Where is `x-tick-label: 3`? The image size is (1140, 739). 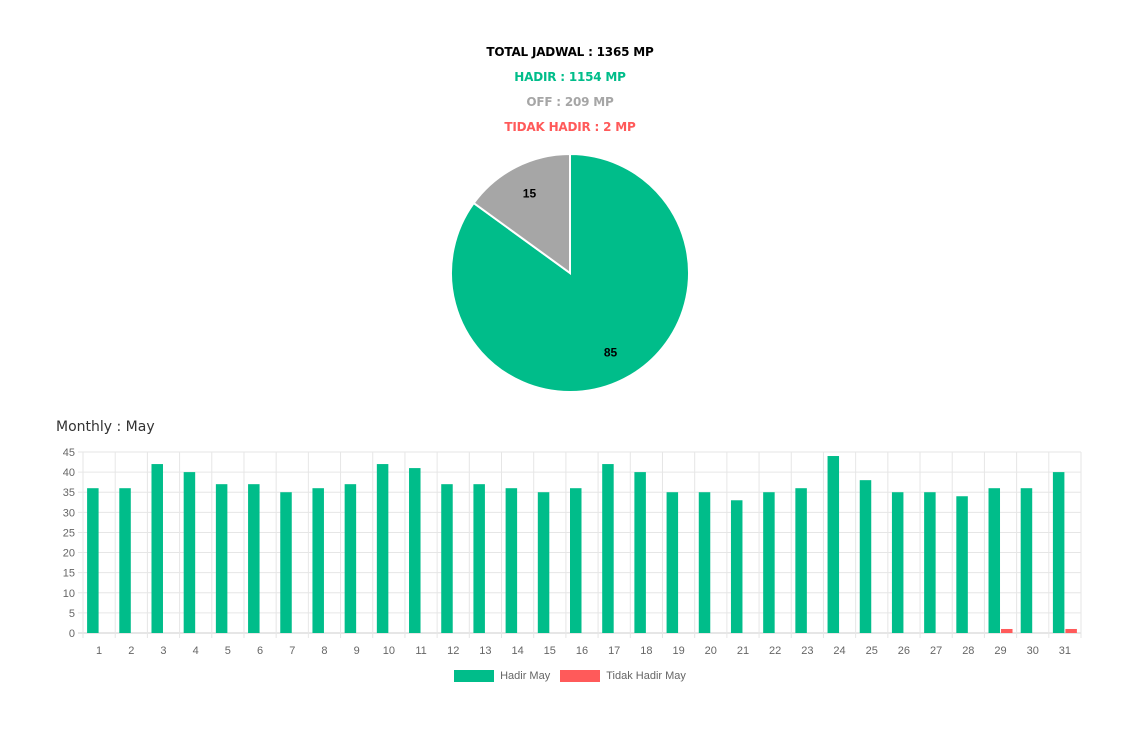
x-tick-label: 3 is located at coordinates (163, 651).